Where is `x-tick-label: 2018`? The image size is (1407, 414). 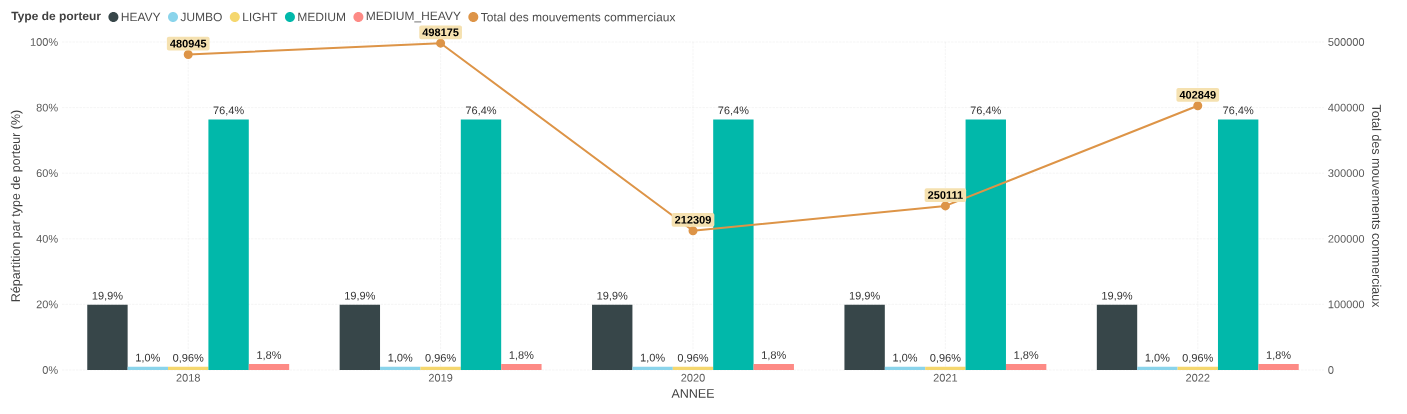
x-tick-label: 2018 is located at coordinates (188, 377).